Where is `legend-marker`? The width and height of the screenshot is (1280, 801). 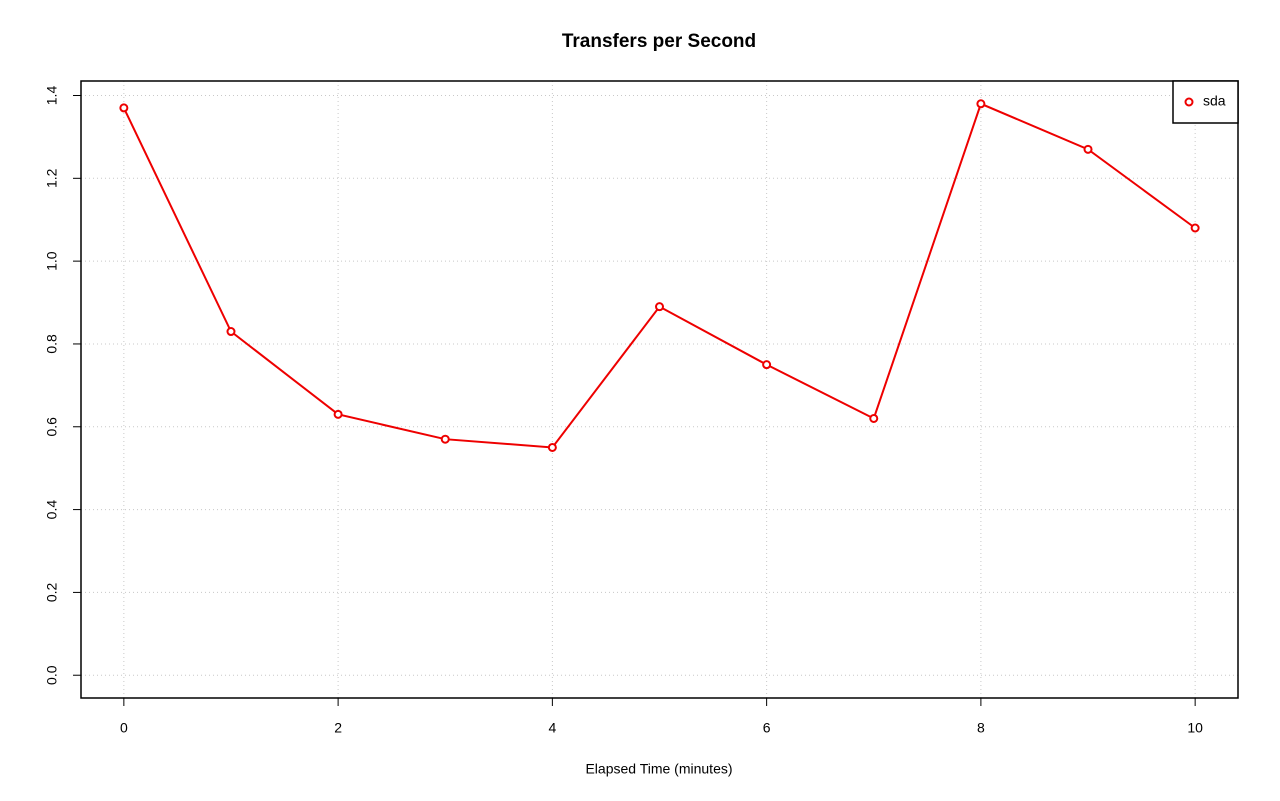 legend-marker is located at coordinates (1189, 102).